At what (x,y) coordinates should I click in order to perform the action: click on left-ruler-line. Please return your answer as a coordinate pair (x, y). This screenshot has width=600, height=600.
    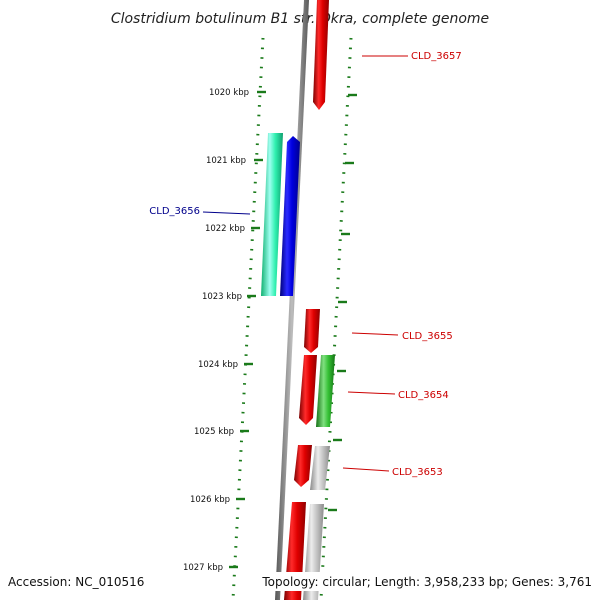
    Looking at the image, I should click on (248, 318).